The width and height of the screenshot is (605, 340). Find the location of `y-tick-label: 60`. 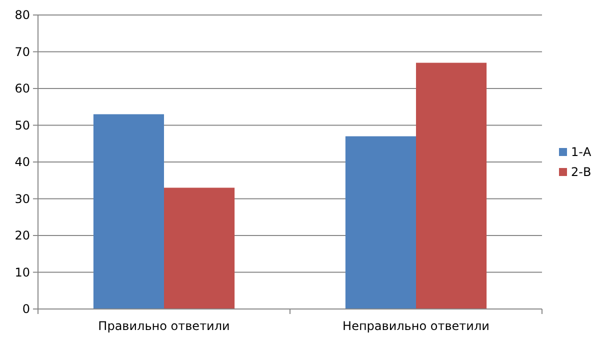

y-tick-label: 60 is located at coordinates (22, 89).